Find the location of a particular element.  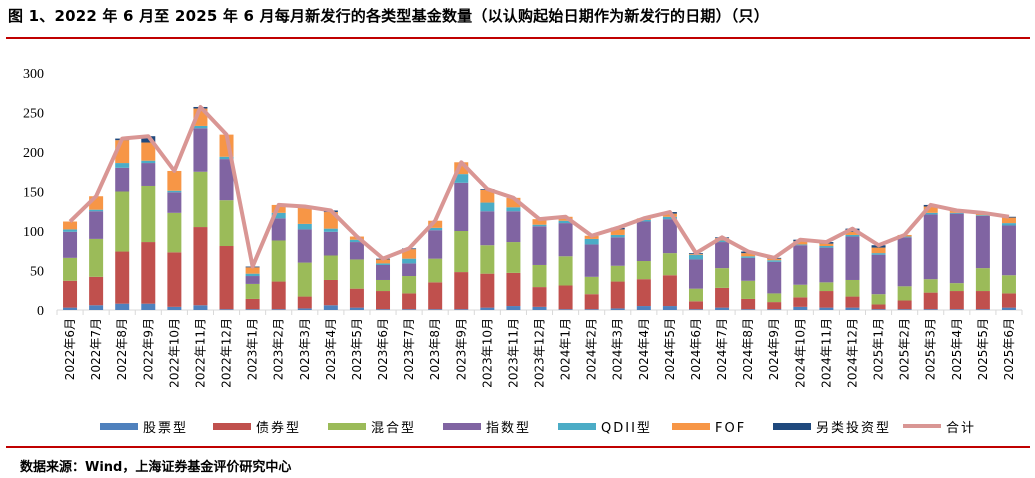

x-tick-label: 2023年2月 is located at coordinates (279, 349).